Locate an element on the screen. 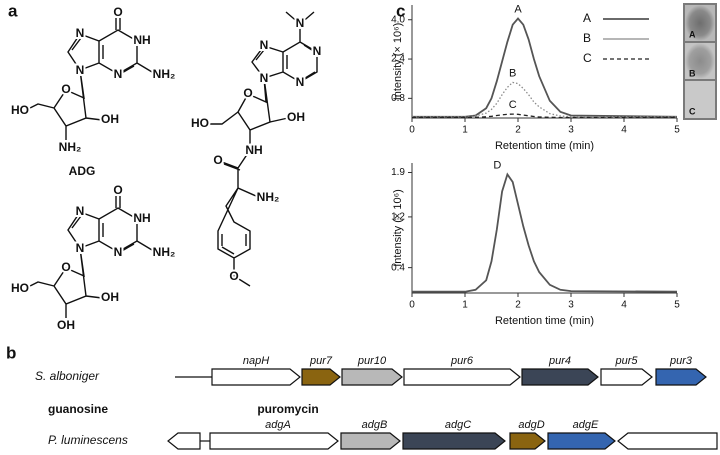 The height and width of the screenshot is (455, 720). legend-label: A is located at coordinates (587, 18).